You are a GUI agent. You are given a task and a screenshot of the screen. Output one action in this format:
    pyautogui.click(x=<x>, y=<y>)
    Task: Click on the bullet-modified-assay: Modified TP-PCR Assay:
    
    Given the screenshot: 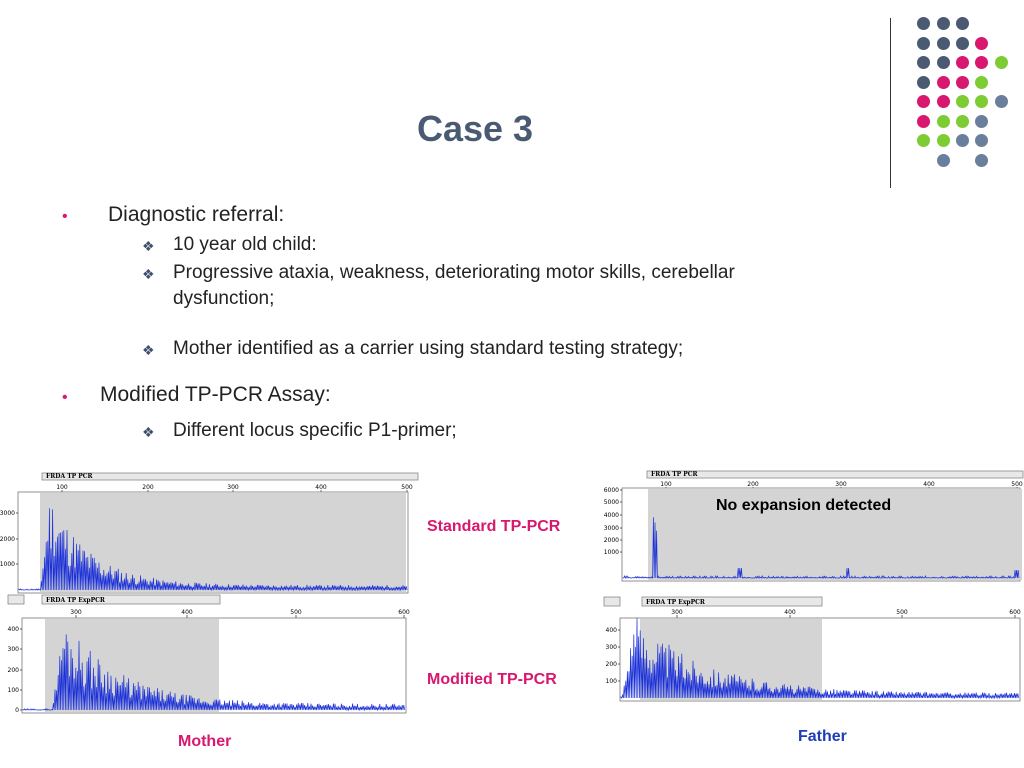 What is the action you would take?
    pyautogui.click(x=215, y=394)
    